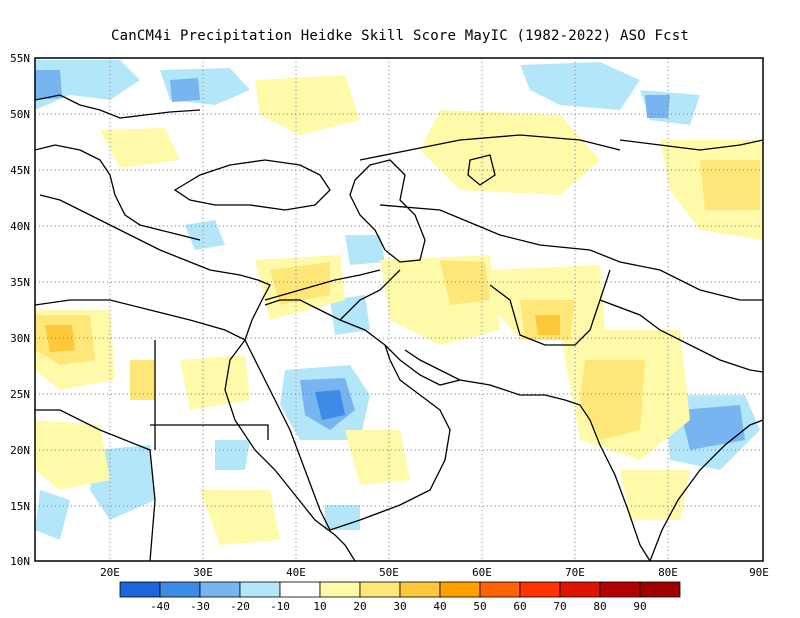 The width and height of the screenshot is (800, 618). What do you see at coordinates (519, 606) in the screenshot?
I see `colorbar-label: 60` at bounding box center [519, 606].